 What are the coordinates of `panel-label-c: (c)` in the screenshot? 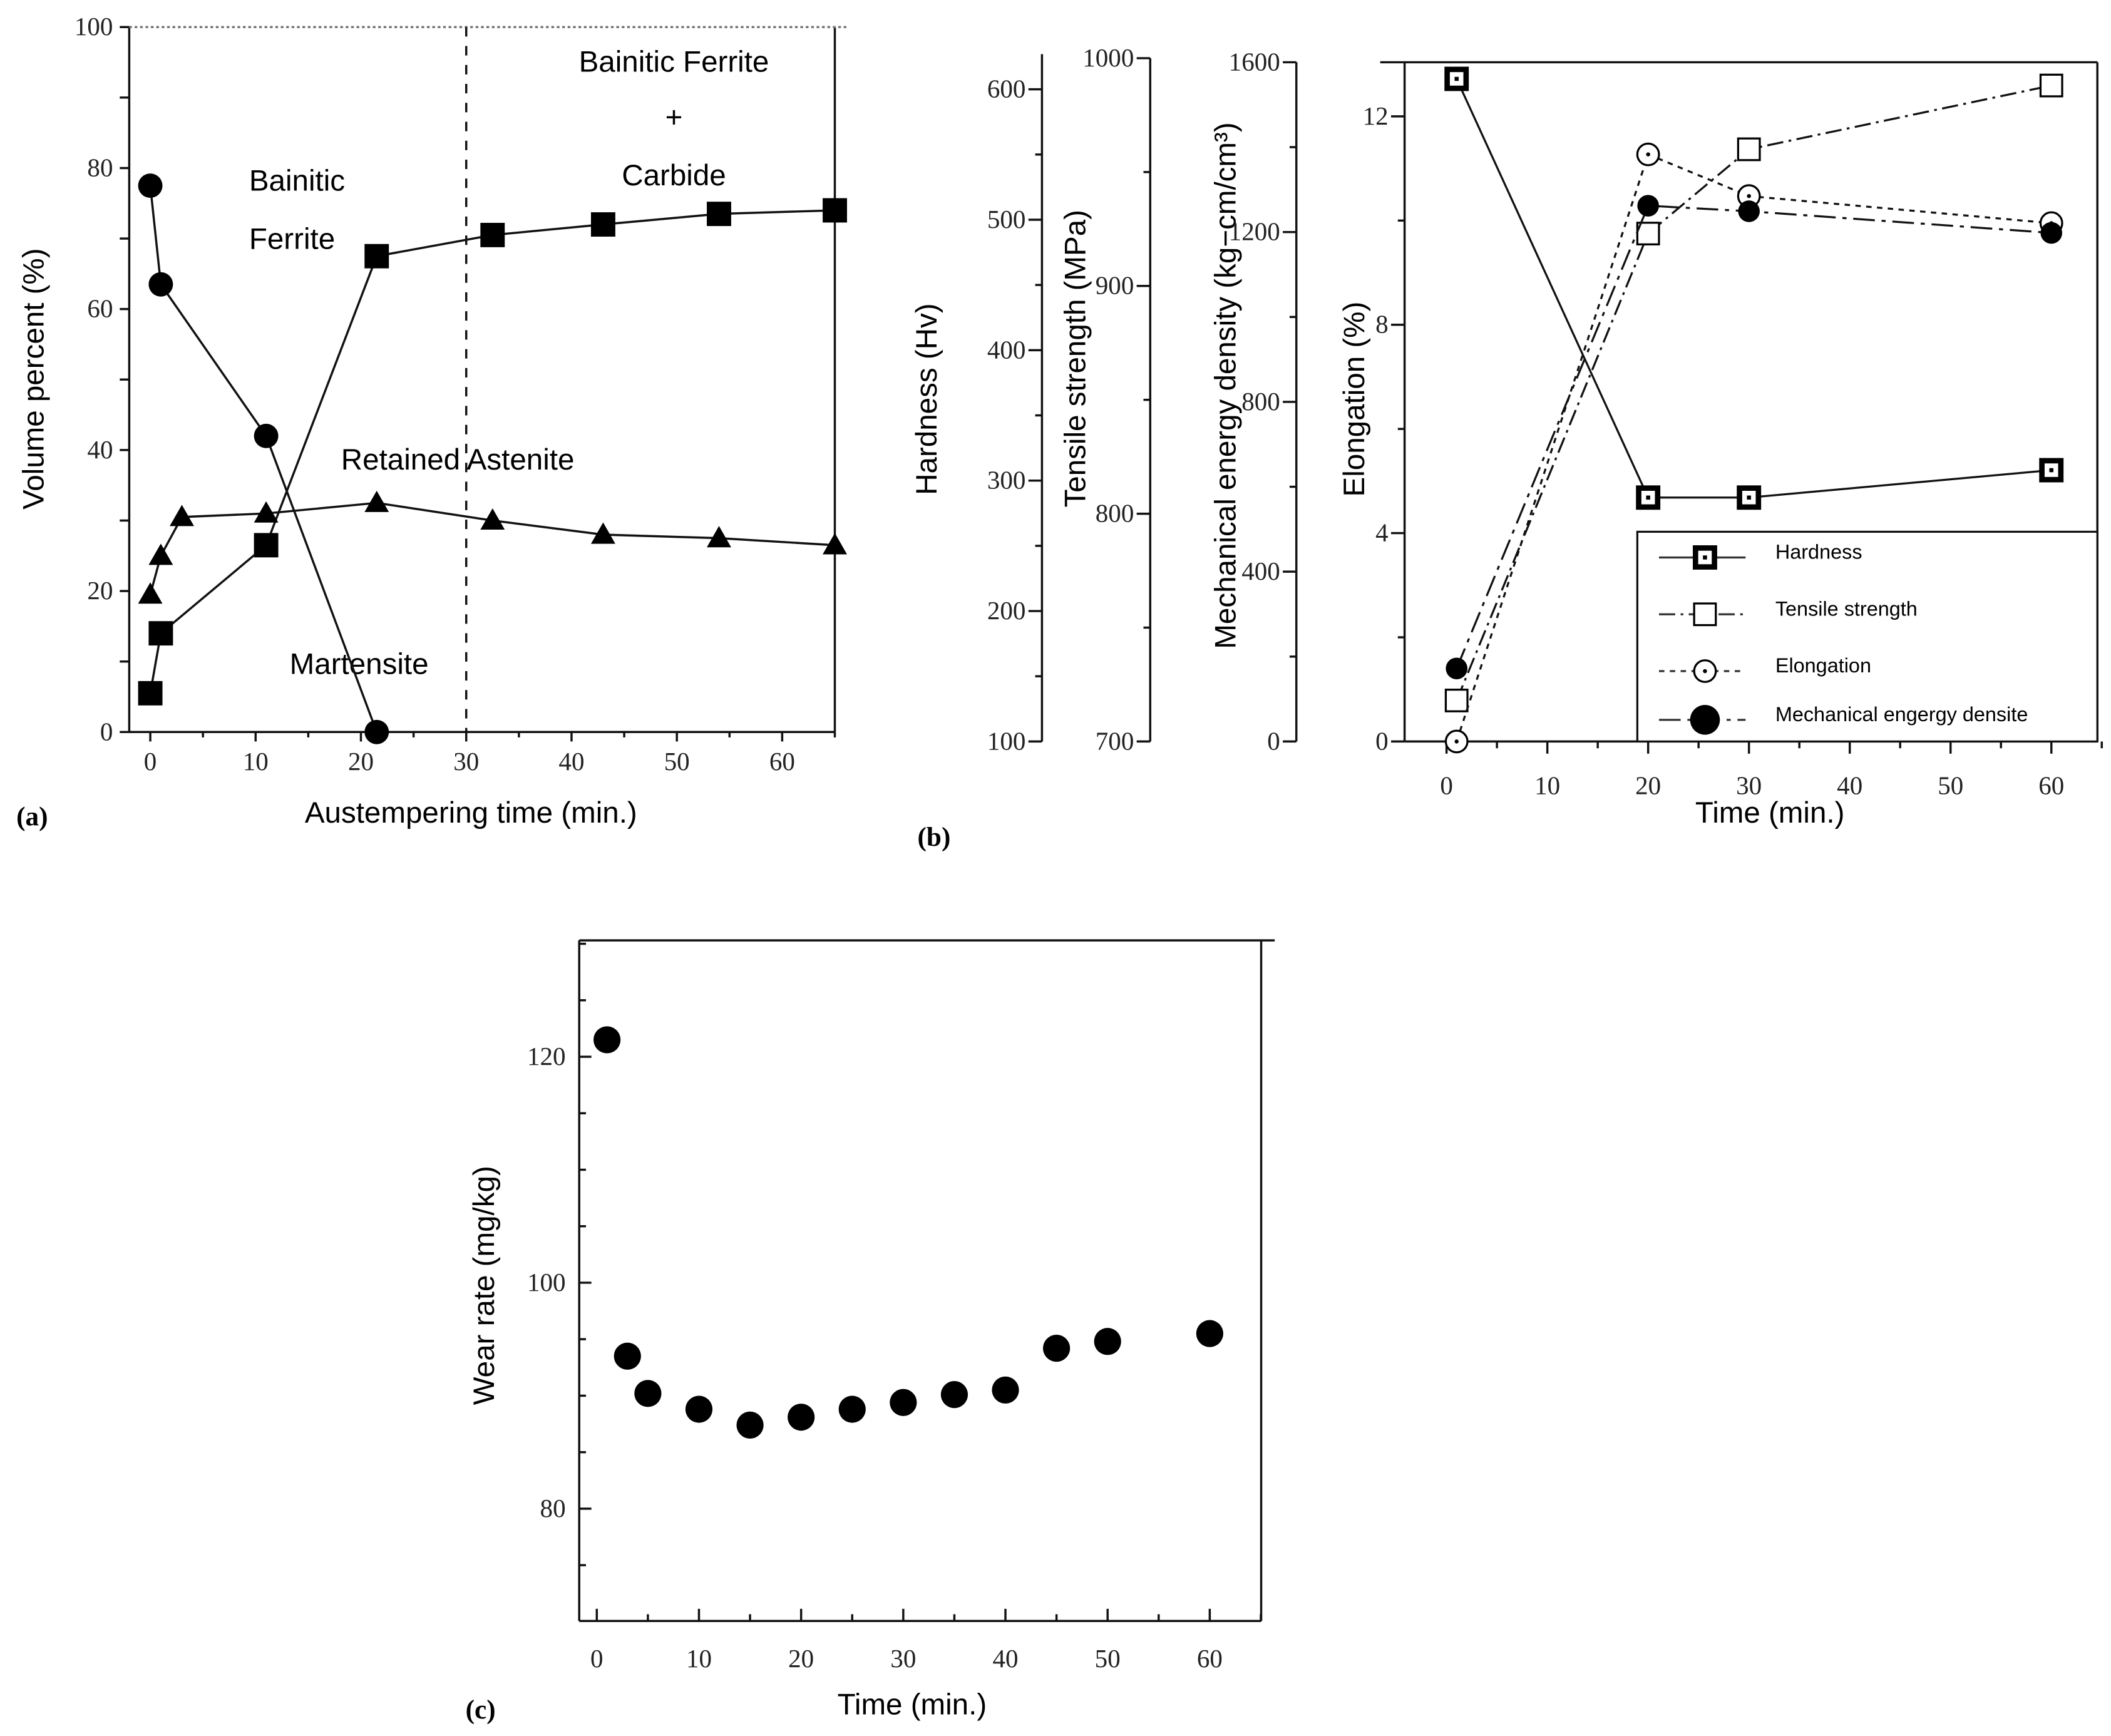 It's located at (481, 1710).